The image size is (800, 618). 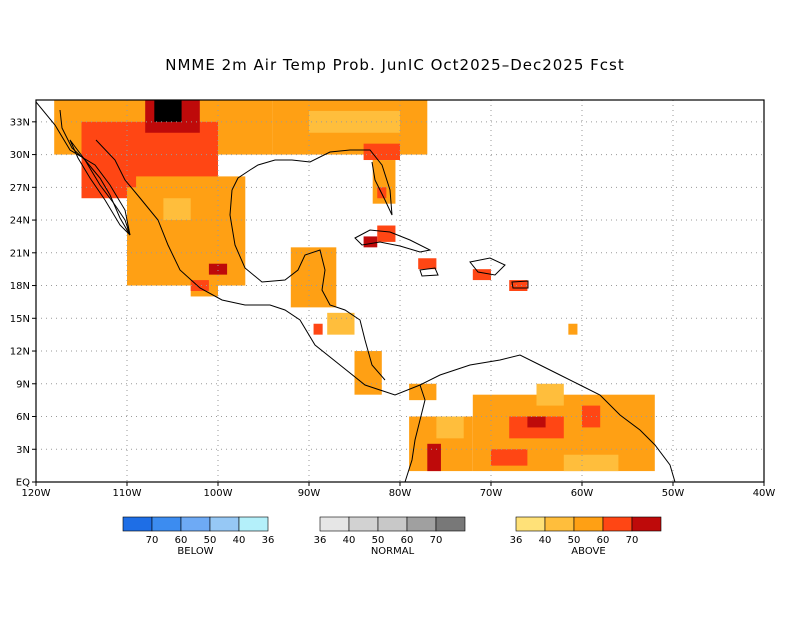 I want to click on y-tick-label: 9N, so click(x=23, y=384).